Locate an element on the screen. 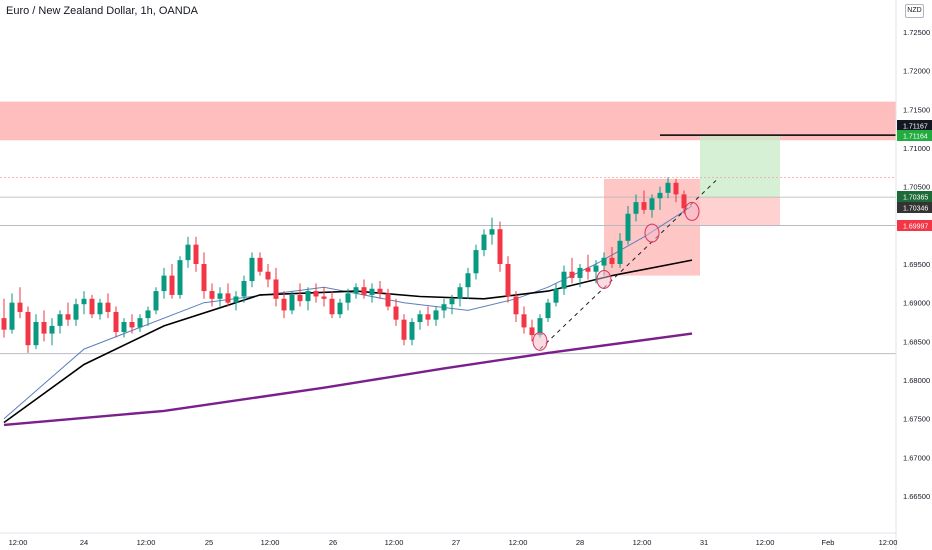  price-axis is located at coordinates (914, 275).